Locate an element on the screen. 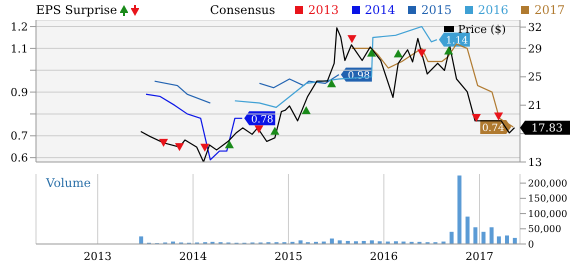 Image resolution: width=570 pixels, height=264 pixels. chart-title: Volume is located at coordinates (68, 183).